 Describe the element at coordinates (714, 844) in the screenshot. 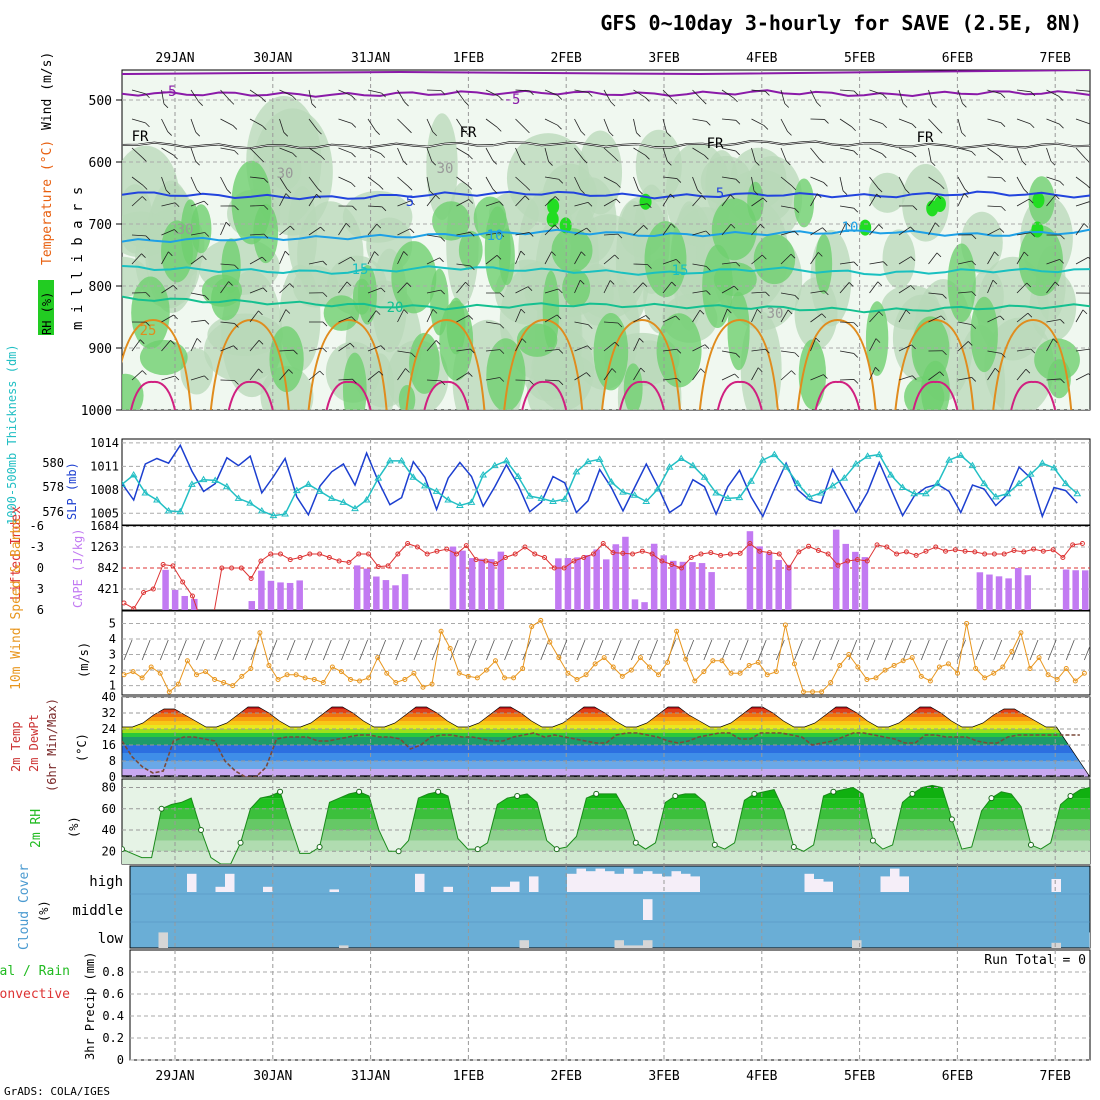

I see `rh2m-marker` at that location.